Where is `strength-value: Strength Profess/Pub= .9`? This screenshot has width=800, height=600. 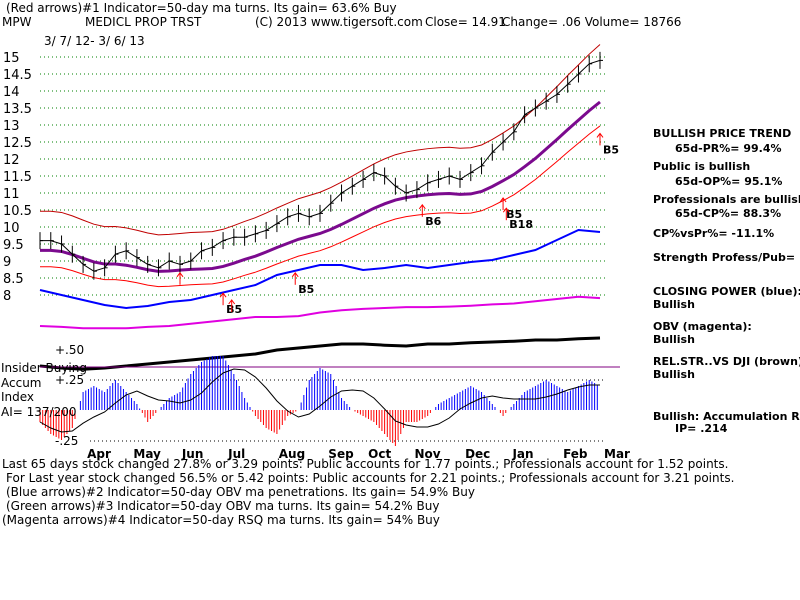 strength-value: Strength Profess/Pub= .9 is located at coordinates (726, 257).